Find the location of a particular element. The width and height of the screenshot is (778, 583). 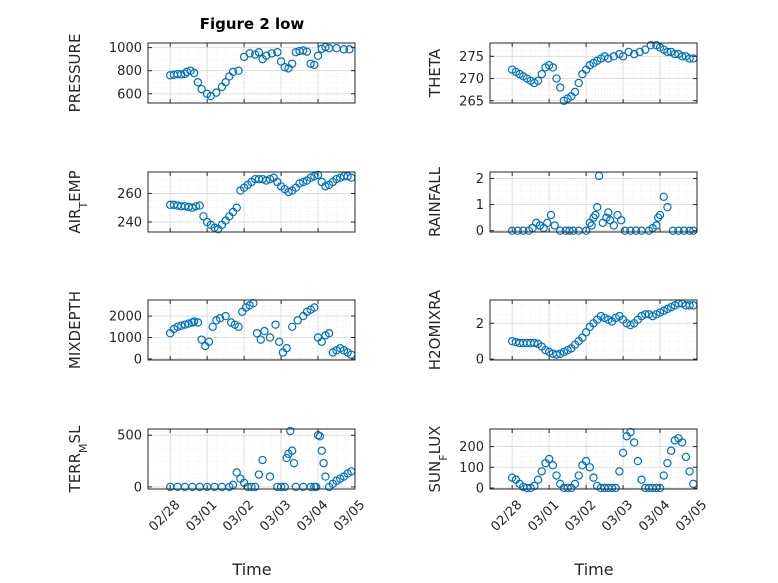

x-tick-label: 03/05 is located at coordinates (691, 516).